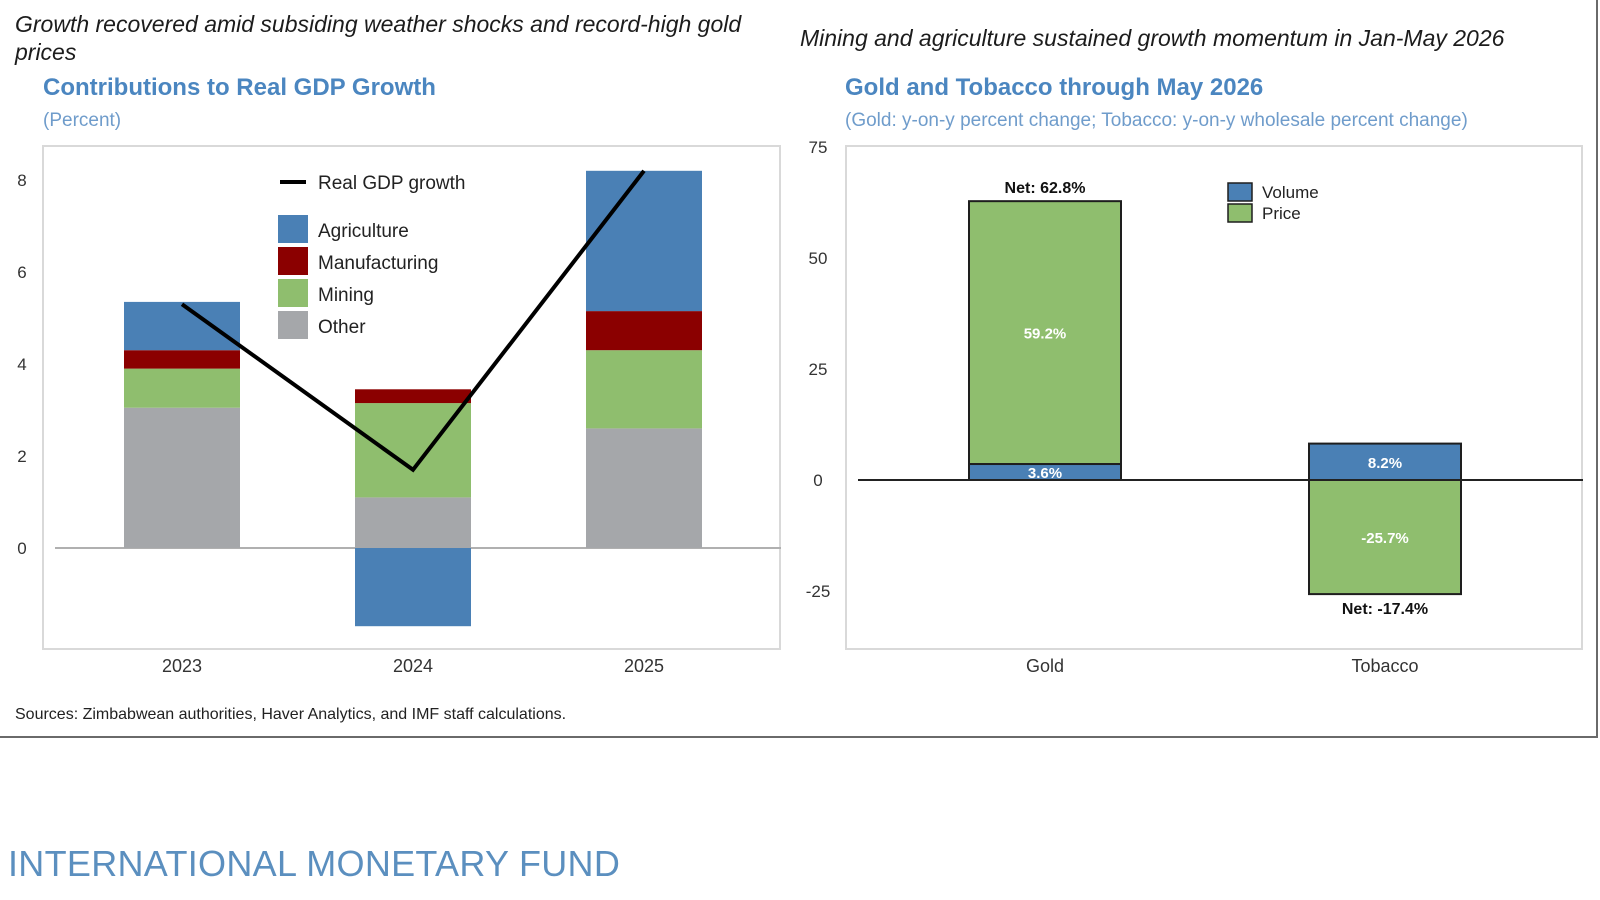  I want to click on y-tick-label: 50, so click(818, 258).